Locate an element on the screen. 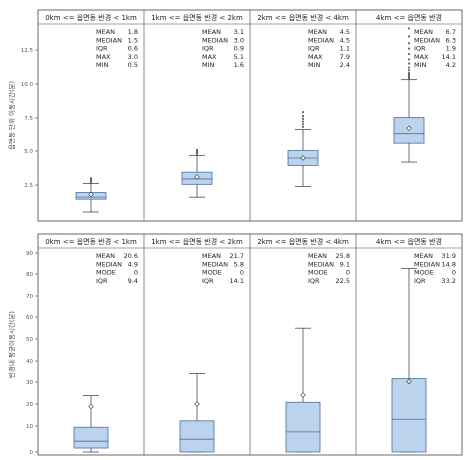  y-tick-label: 90 is located at coordinates (29, 254).